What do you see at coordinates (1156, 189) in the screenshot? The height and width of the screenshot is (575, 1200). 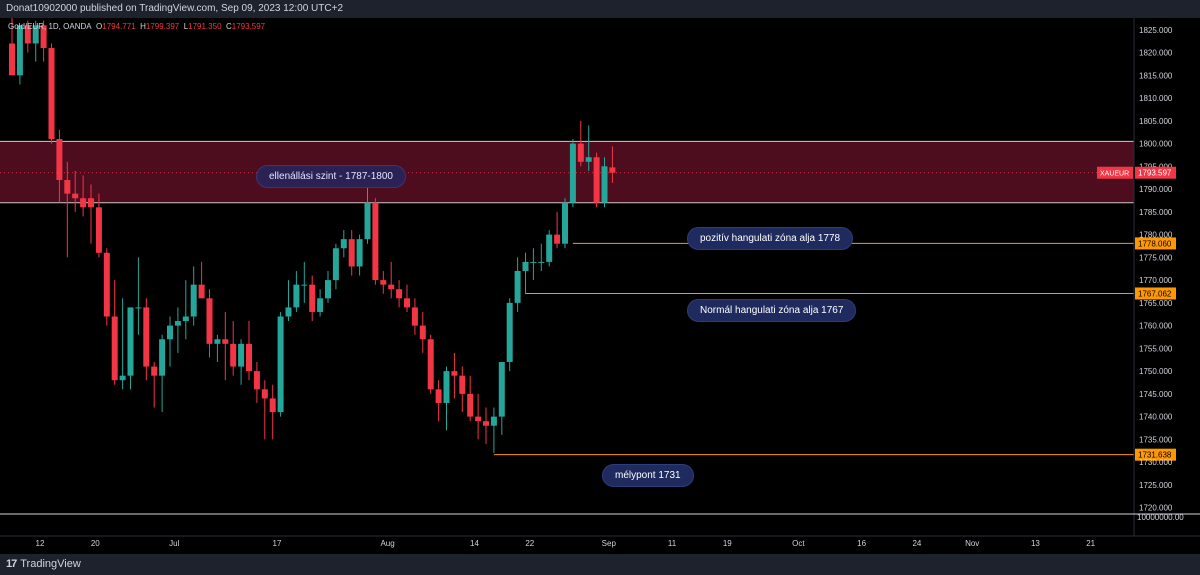 I see `price-tick-label: 1790.000` at bounding box center [1156, 189].